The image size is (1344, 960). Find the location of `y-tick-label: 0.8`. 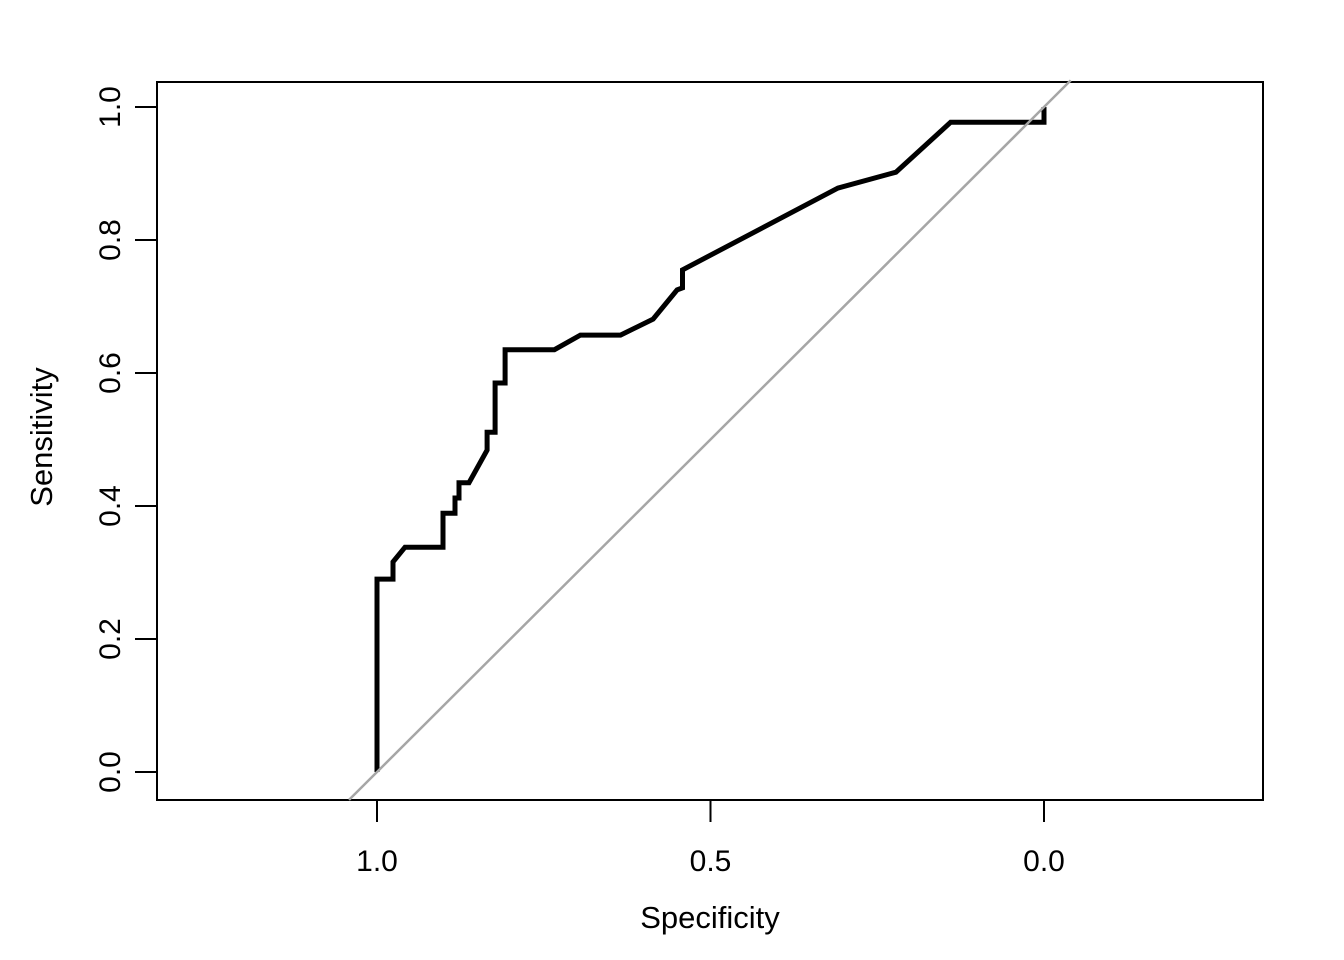

y-tick-label: 0.8 is located at coordinates (110, 240).